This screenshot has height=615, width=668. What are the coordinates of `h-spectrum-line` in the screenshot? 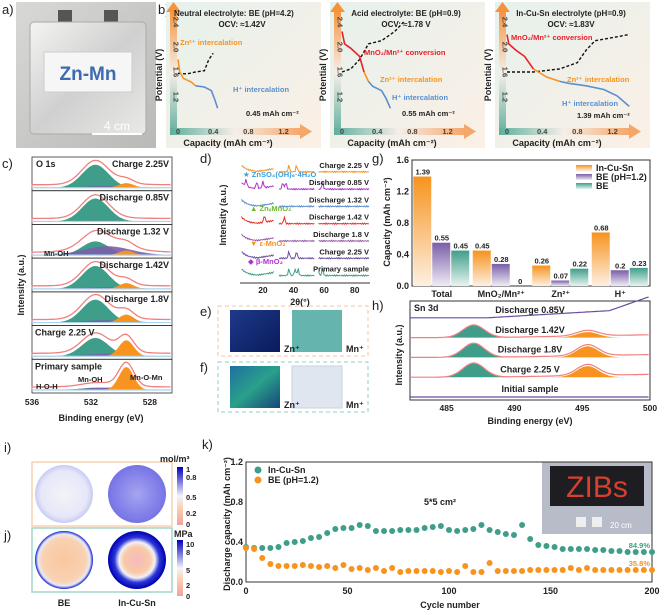 It's located at (529, 331).